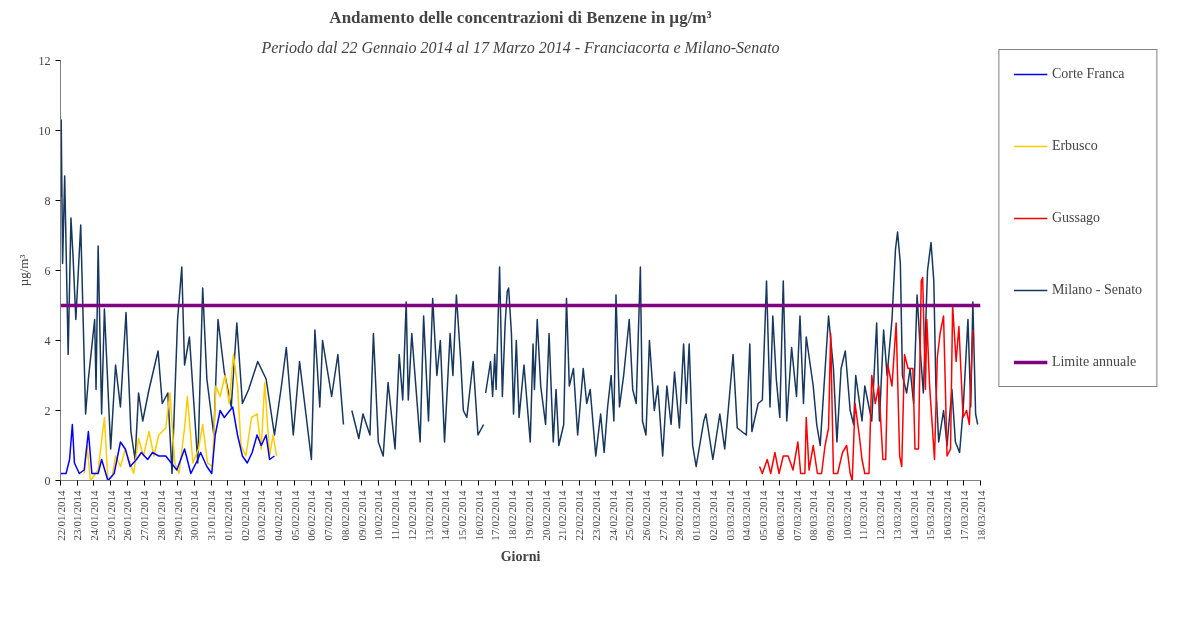 The height and width of the screenshot is (634, 1189). What do you see at coordinates (796, 515) in the screenshot?
I see `x-tick-label: 07/03/2014` at bounding box center [796, 515].